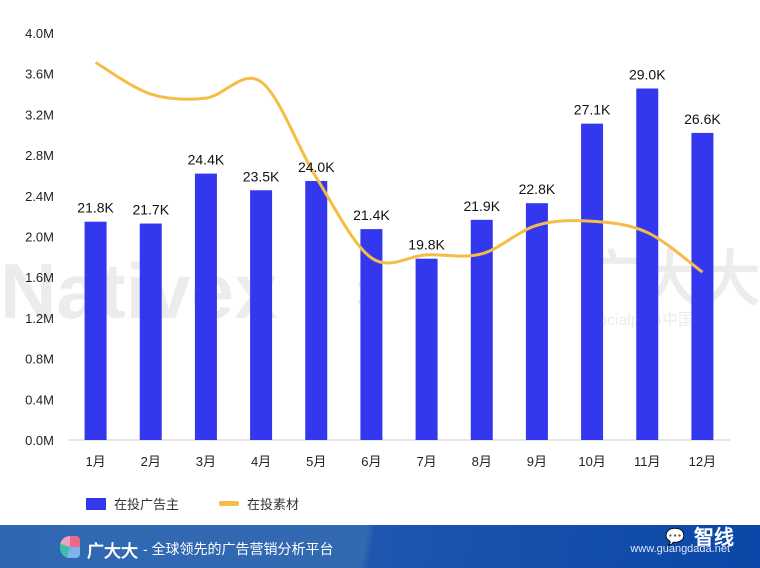 The height and width of the screenshot is (568, 760). Describe the element at coordinates (112, 551) in the screenshot. I see `footer-brand: 广大大` at that location.